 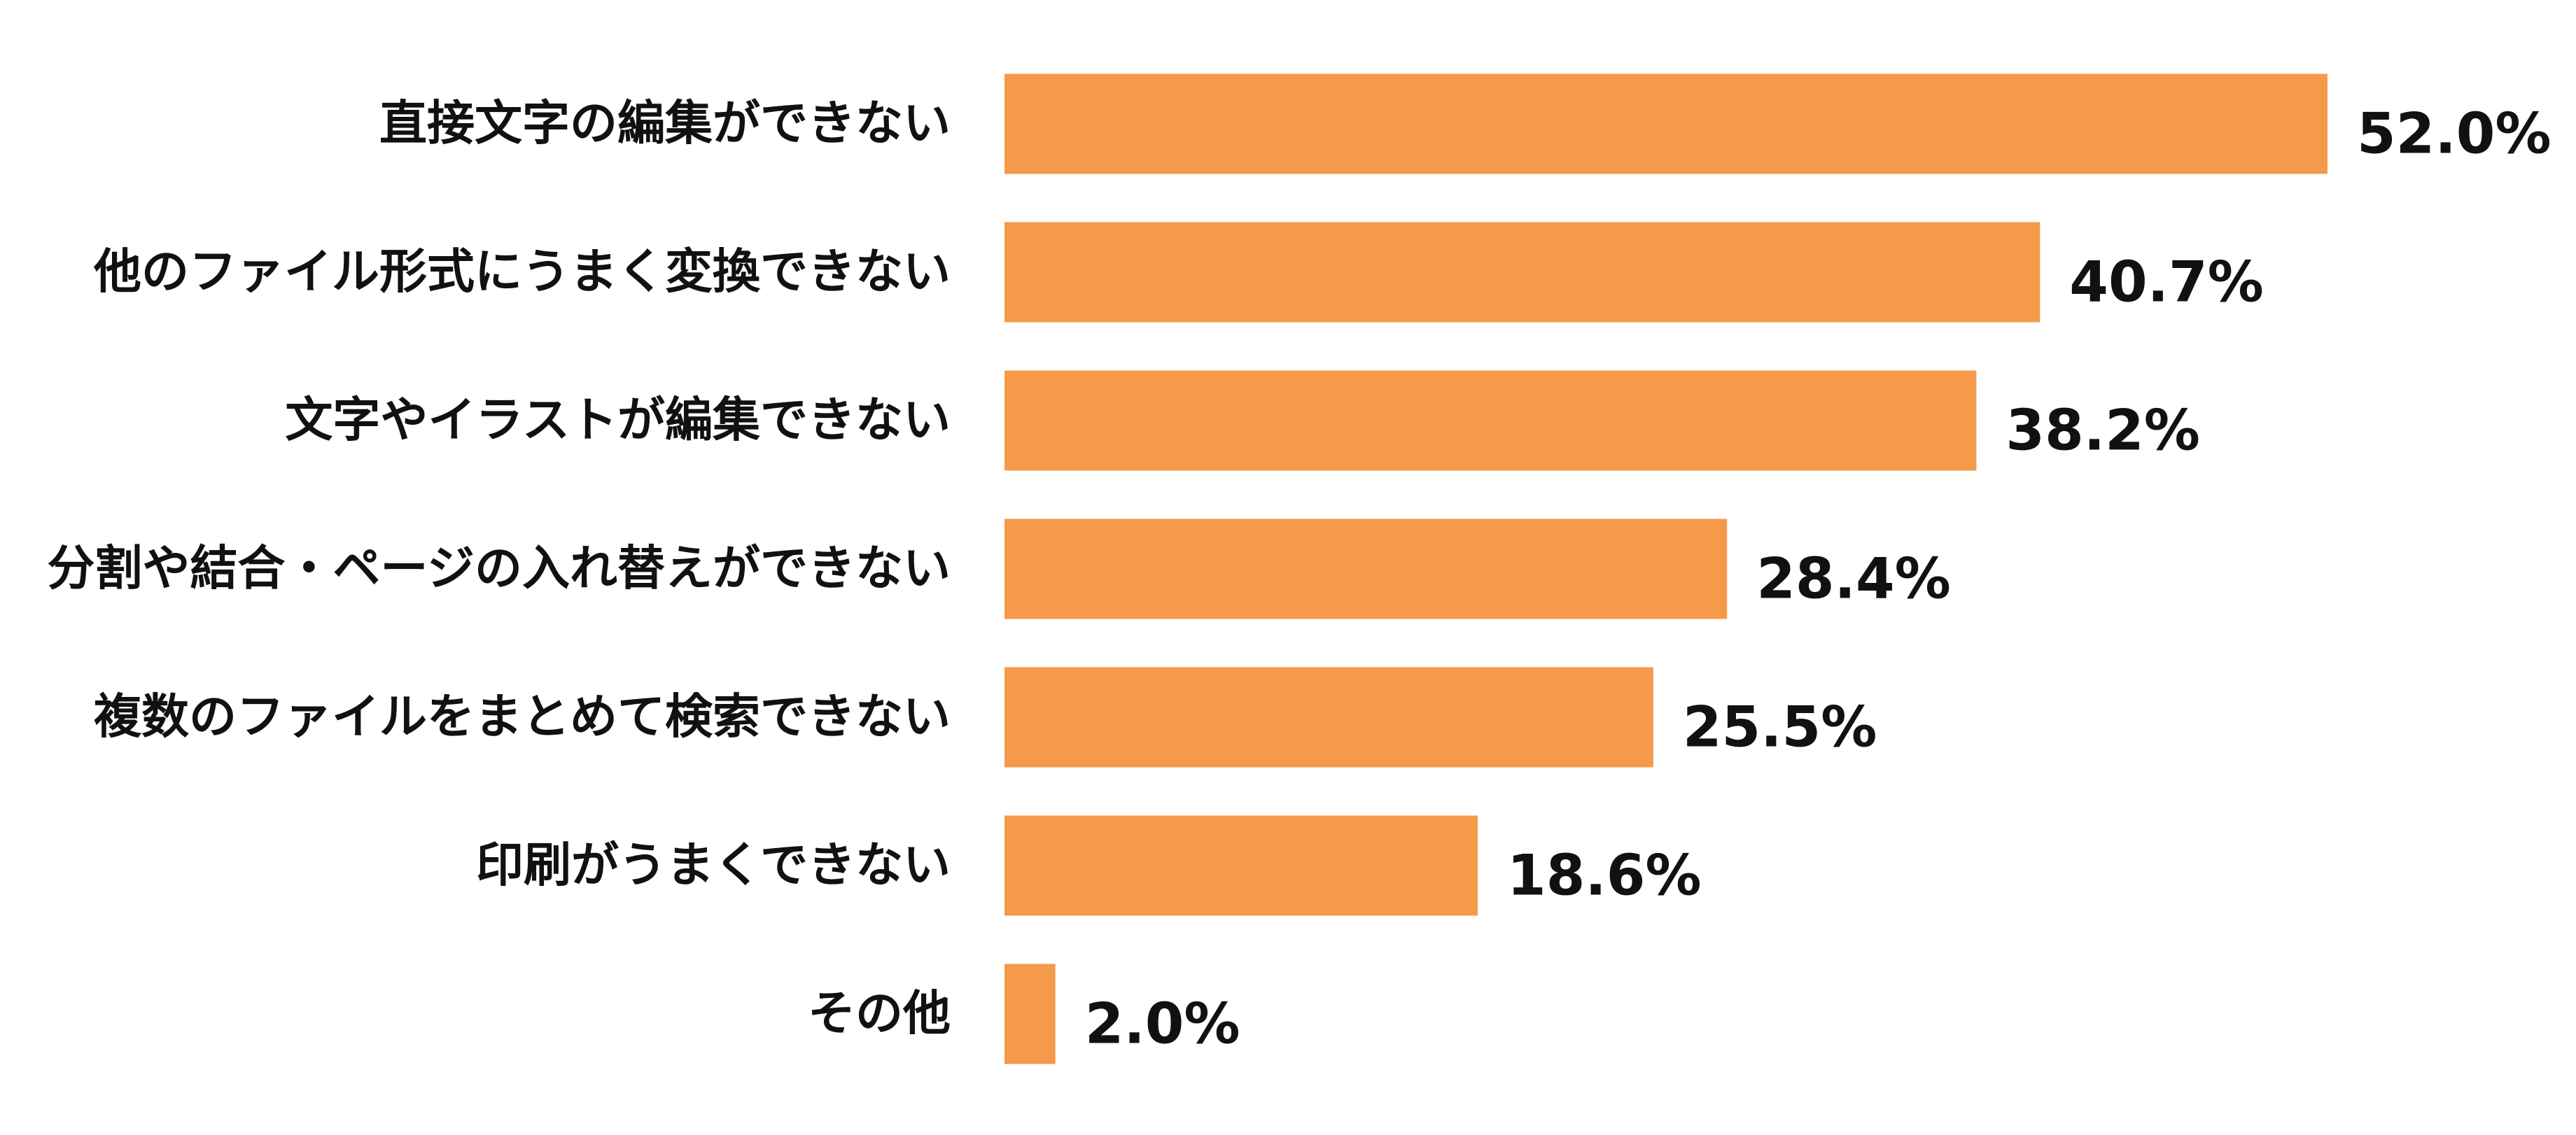 What do you see at coordinates (879, 1014) in the screenshot?
I see `category-label-7: その他` at bounding box center [879, 1014].